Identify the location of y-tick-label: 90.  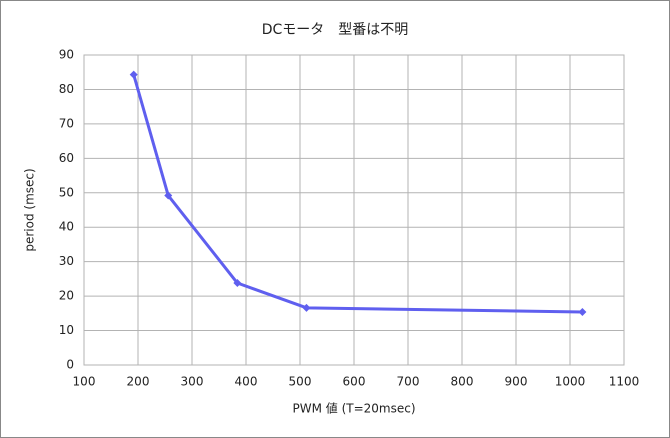
(66, 55).